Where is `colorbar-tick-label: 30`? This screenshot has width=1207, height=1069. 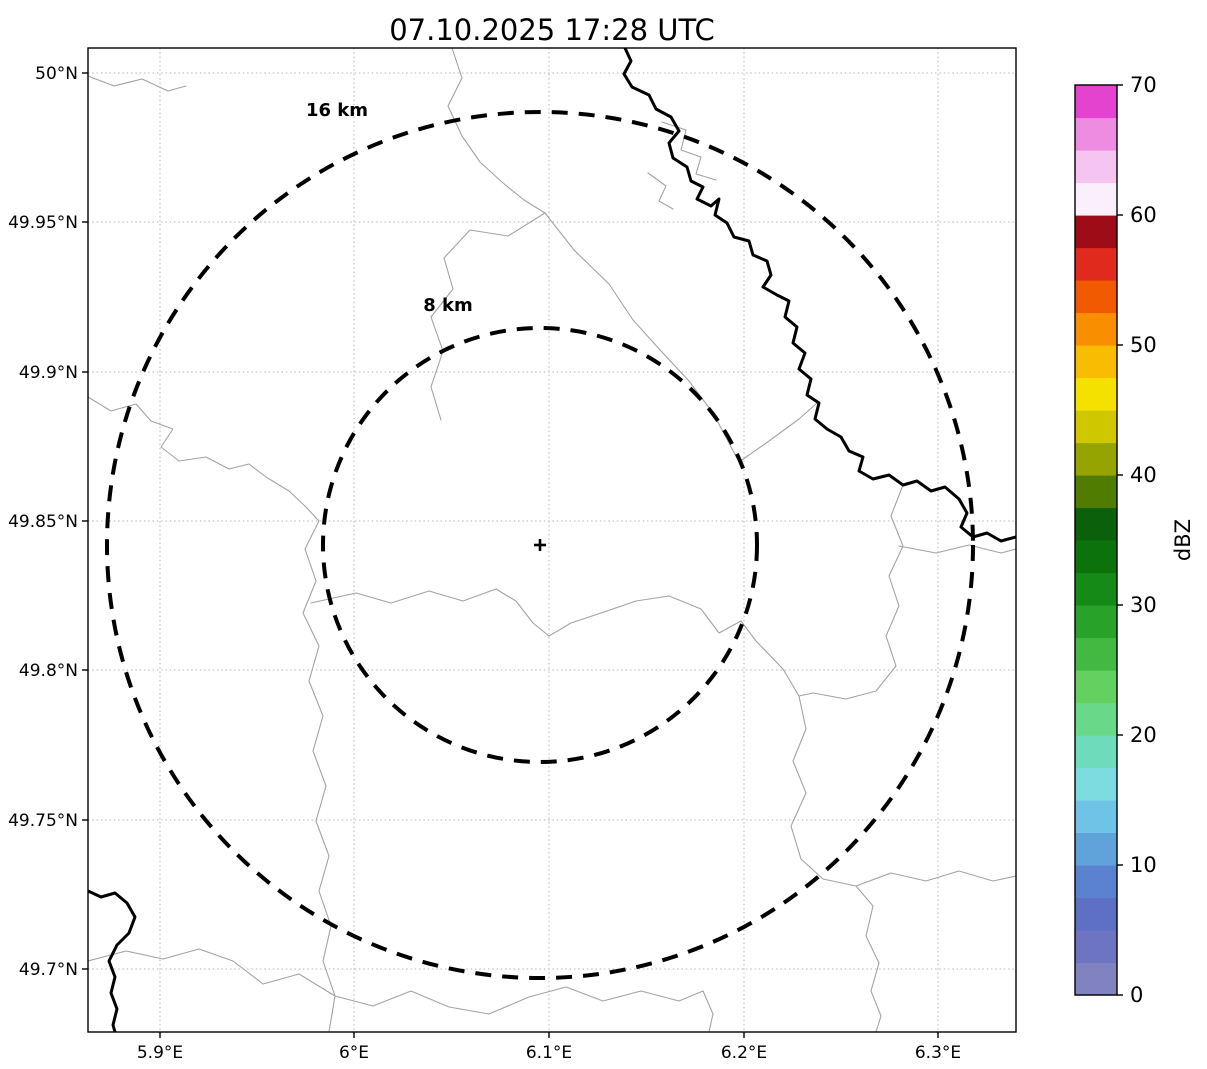 colorbar-tick-label: 30 is located at coordinates (1143, 605).